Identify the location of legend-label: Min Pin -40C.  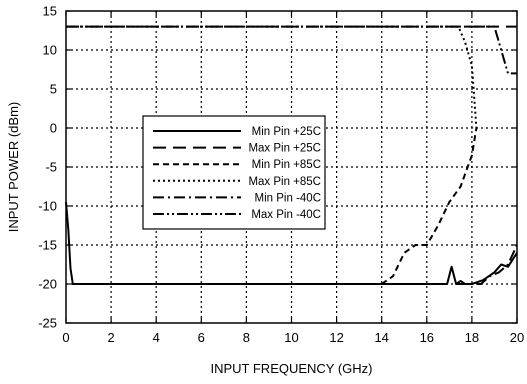
(288, 198).